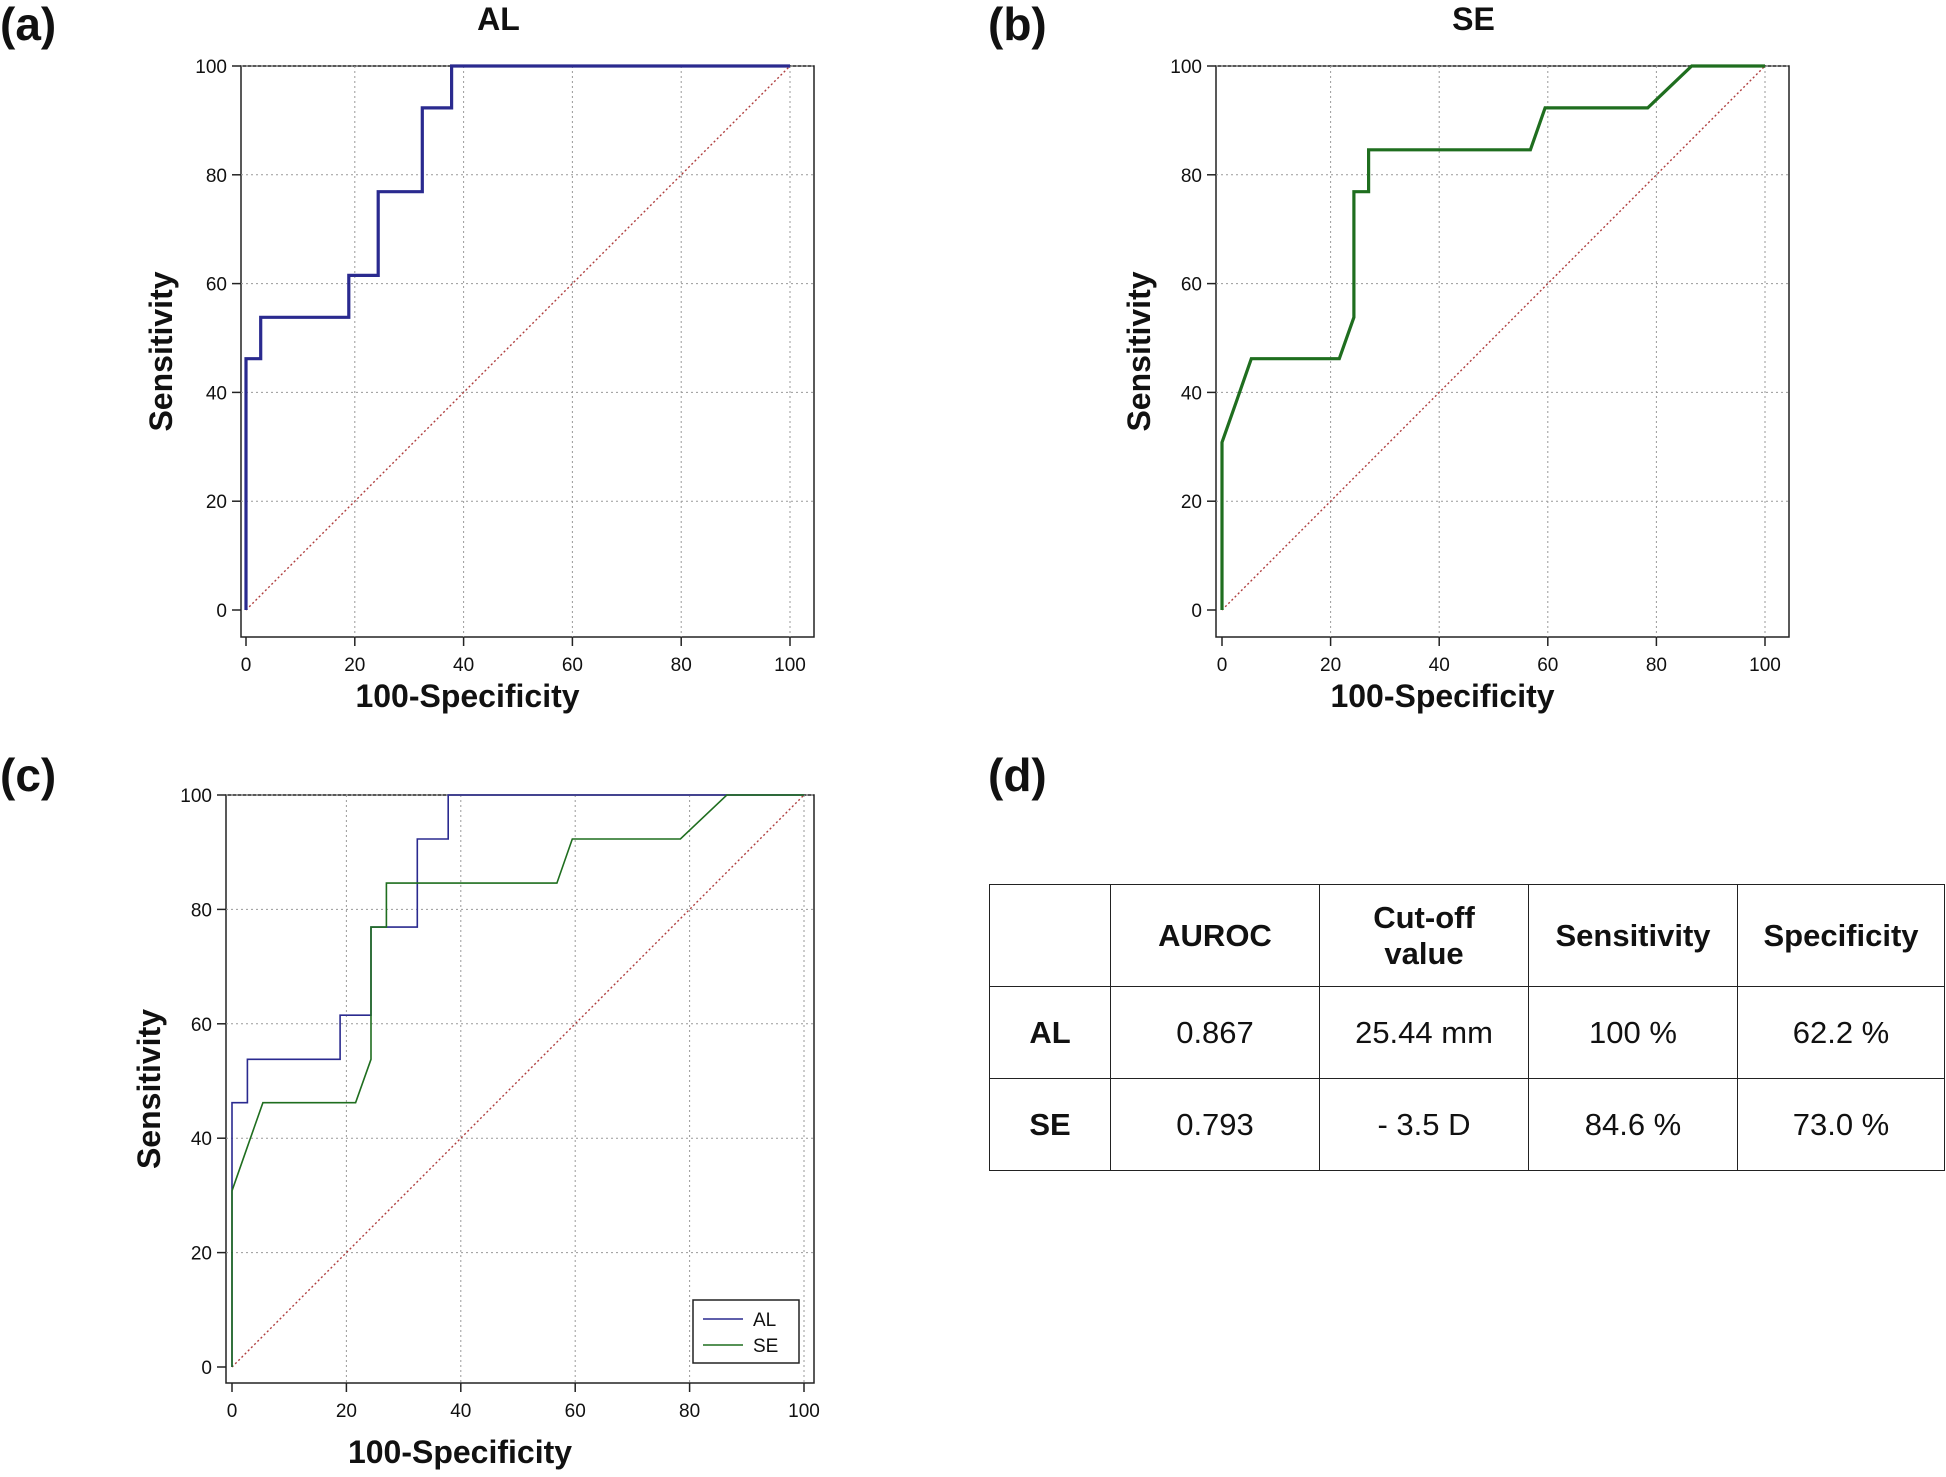  Describe the element at coordinates (746, 1331) in the screenshot. I see `legend-box` at that location.